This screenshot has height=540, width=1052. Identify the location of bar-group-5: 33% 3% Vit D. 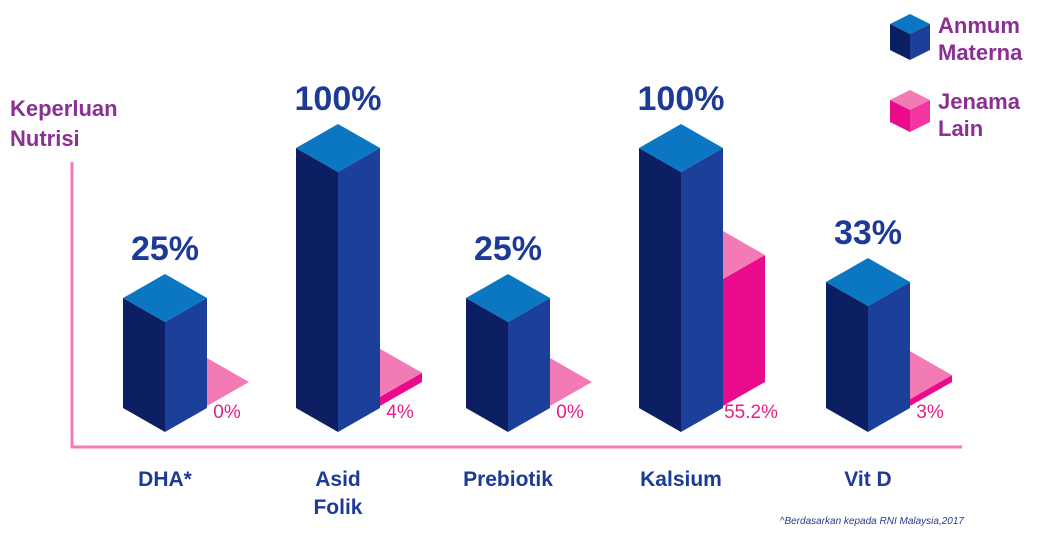
(889, 352).